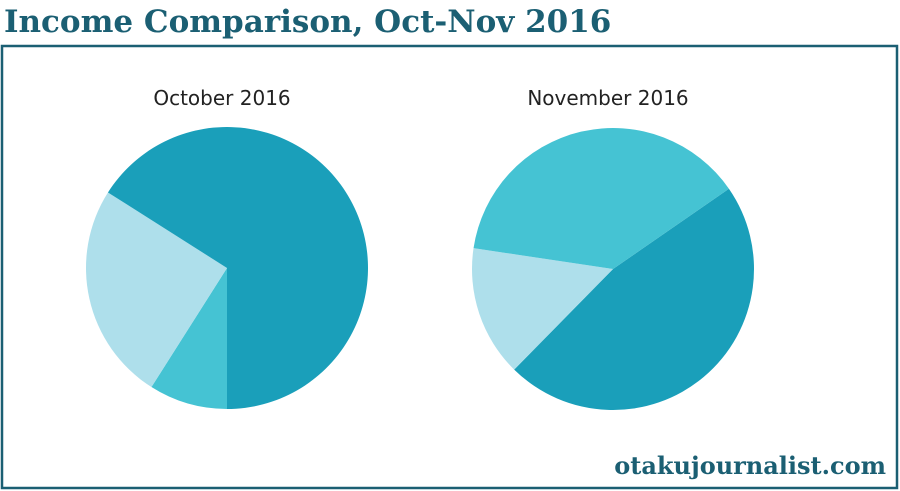 The image size is (900, 491). I want to click on watermark: otakujournalist.com, so click(750, 465).